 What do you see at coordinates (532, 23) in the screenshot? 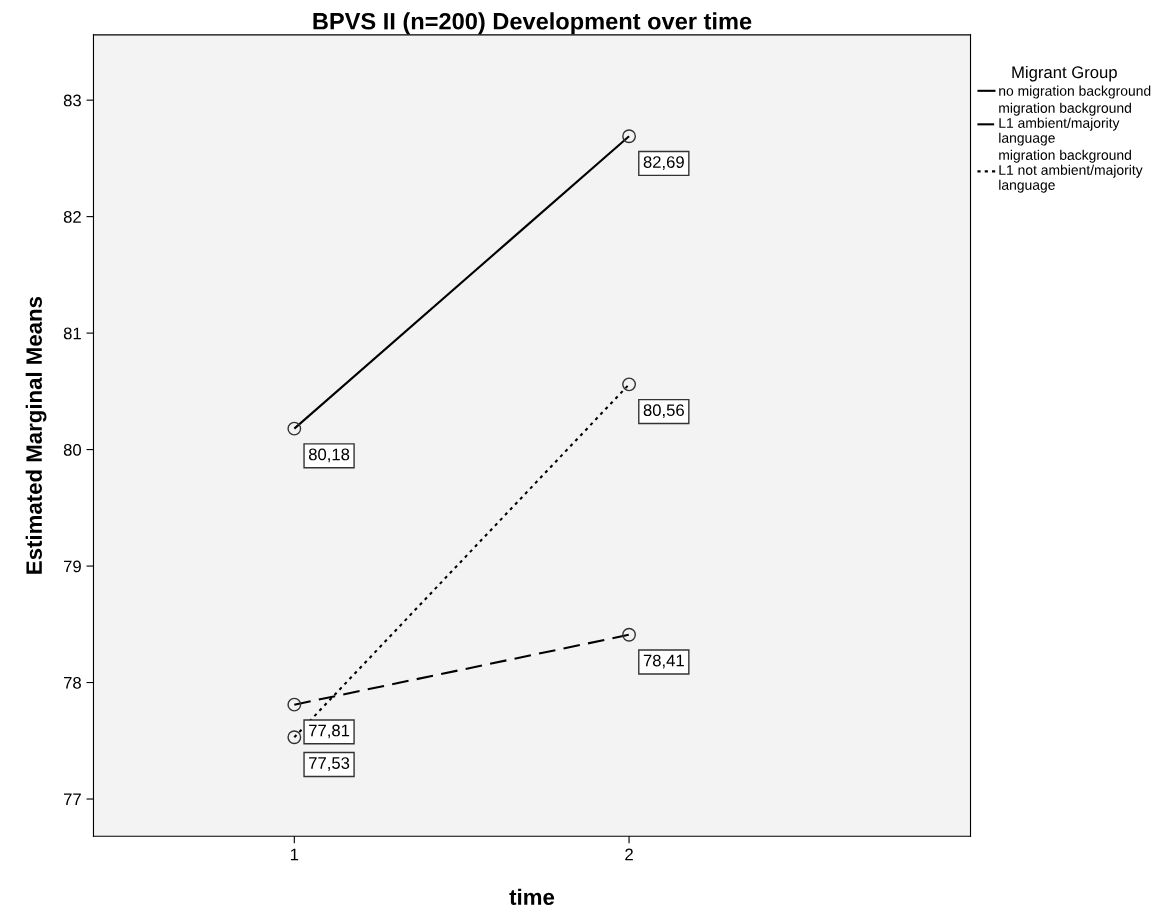
I see `chart-title: BPVS II (n=200) Development over time` at bounding box center [532, 23].